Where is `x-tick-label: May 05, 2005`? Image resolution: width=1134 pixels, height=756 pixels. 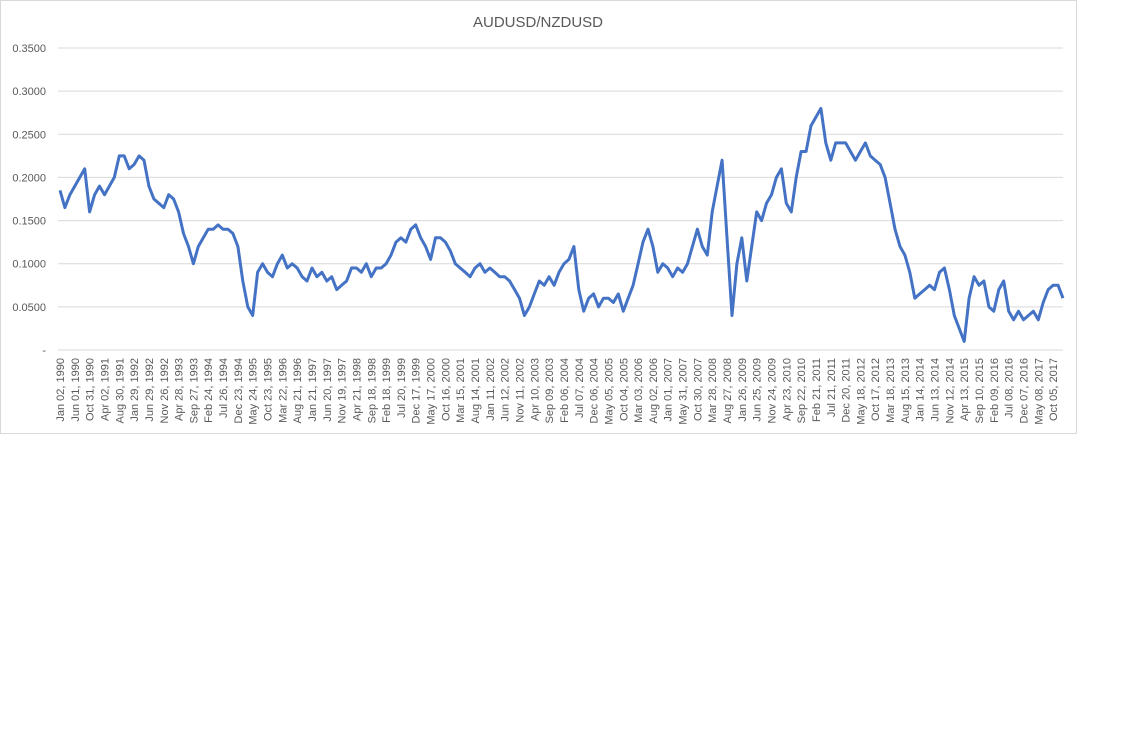
x-tick-label: May 05, 2005 is located at coordinates (609, 391).